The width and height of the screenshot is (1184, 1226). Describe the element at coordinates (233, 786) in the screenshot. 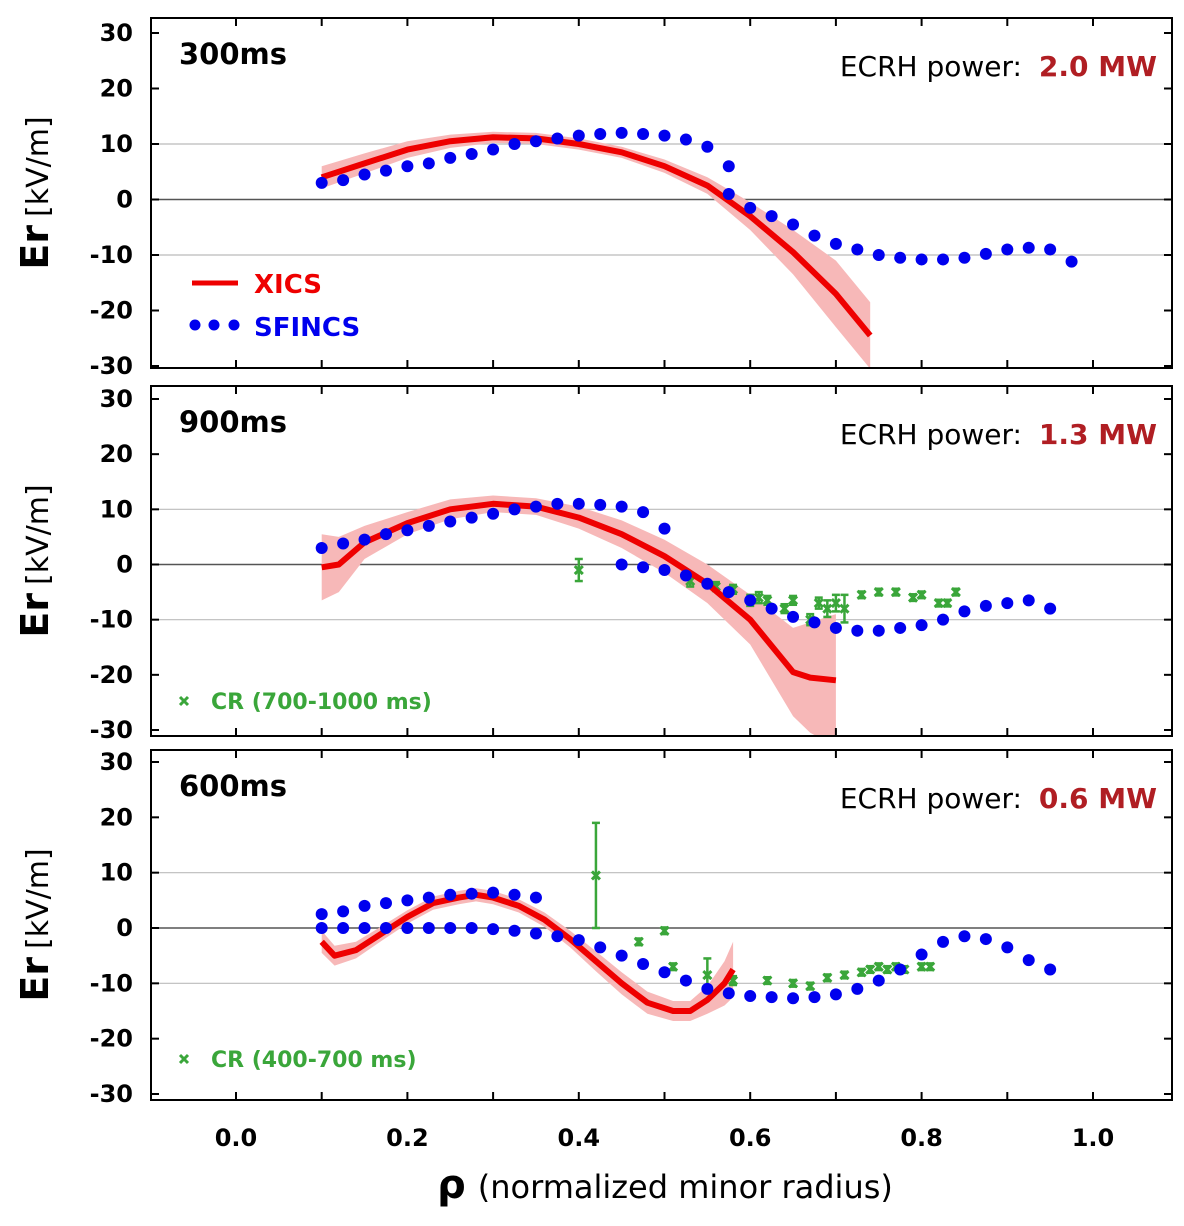

I see `panel-time-label: 600ms` at that location.